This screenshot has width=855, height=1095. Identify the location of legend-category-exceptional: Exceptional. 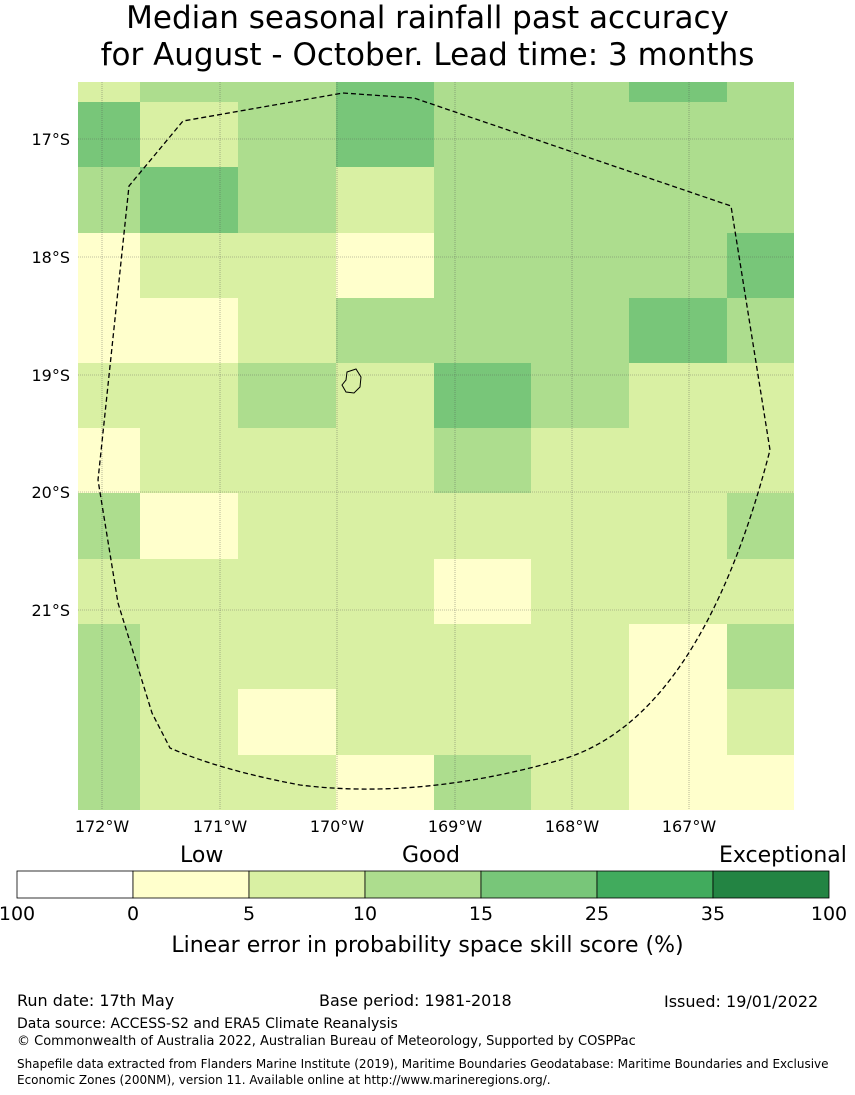
(783, 855).